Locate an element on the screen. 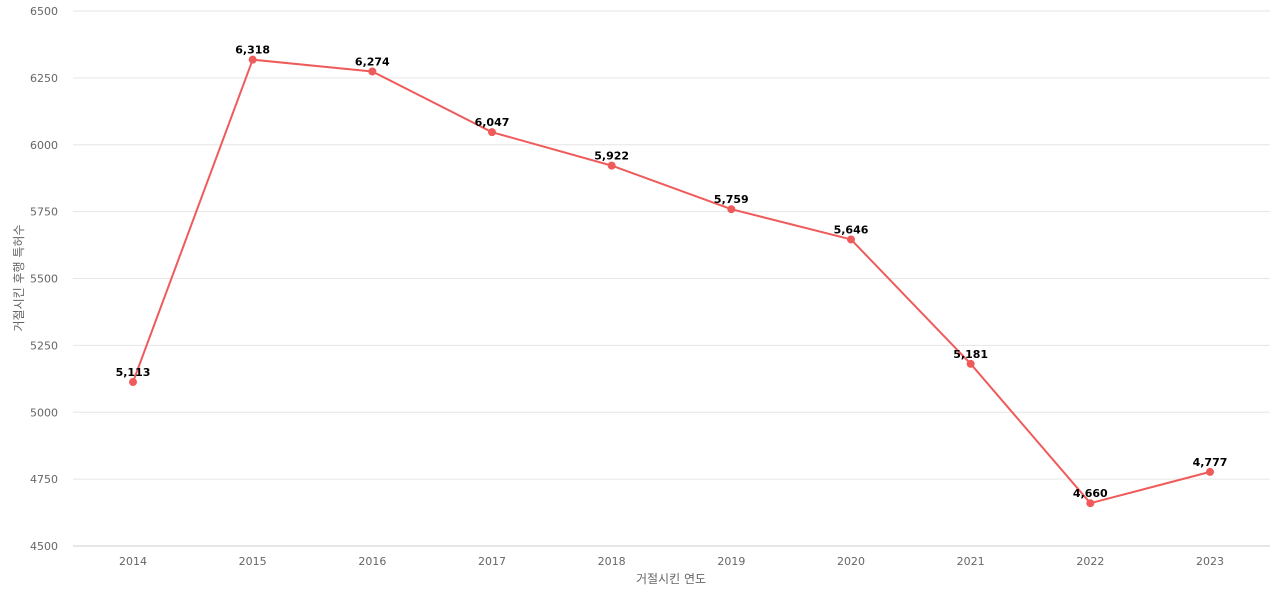 The height and width of the screenshot is (600, 1280). x-tick-labels: 2014 2015 2016 2017 2018 2019 2020 2021 2022 2023 is located at coordinates (671, 561).